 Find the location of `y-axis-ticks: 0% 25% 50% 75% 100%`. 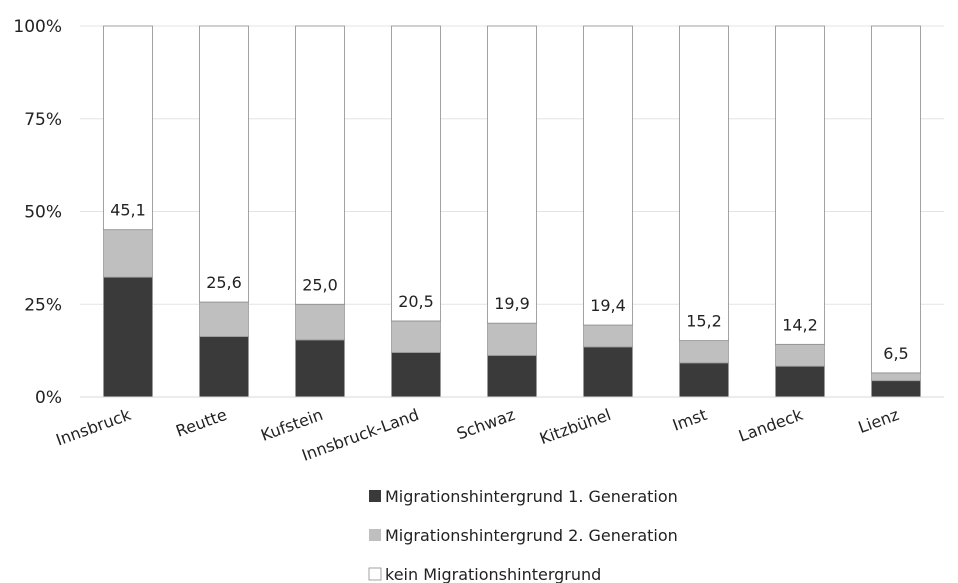

y-axis-ticks: 0% 25% 50% 75% 100% is located at coordinates (37, 212).